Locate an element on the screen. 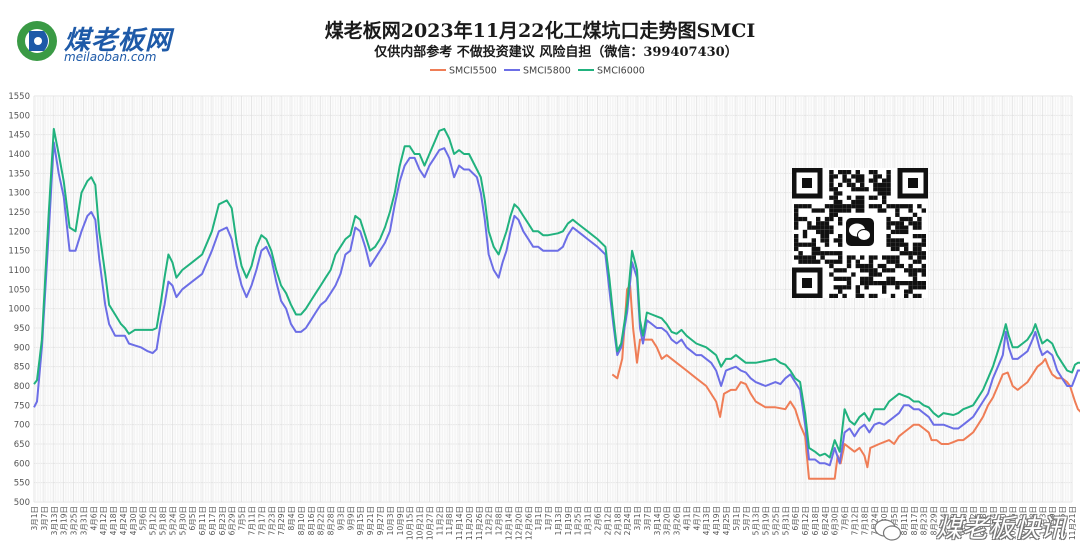  x-tick-label: 8月4日 is located at coordinates (291, 518).